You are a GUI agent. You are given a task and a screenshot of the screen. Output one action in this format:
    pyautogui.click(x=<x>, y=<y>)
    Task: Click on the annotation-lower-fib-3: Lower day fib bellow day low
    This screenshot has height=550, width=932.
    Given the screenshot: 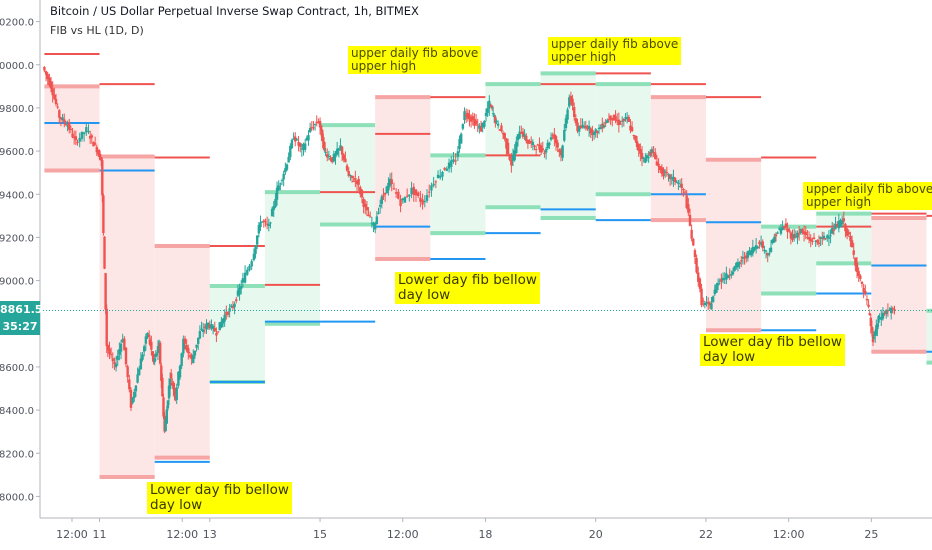 What is the action you would take?
    pyautogui.click(x=772, y=350)
    